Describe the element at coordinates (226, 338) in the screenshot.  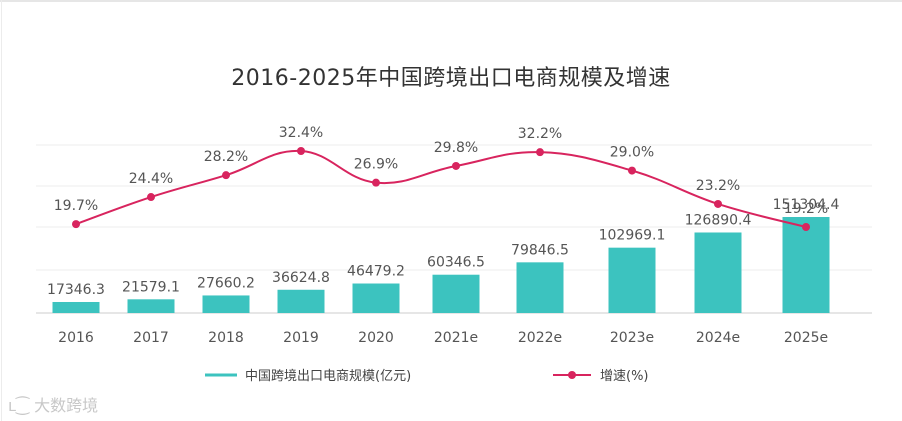
I see `x-tick-label: 2018` at that location.